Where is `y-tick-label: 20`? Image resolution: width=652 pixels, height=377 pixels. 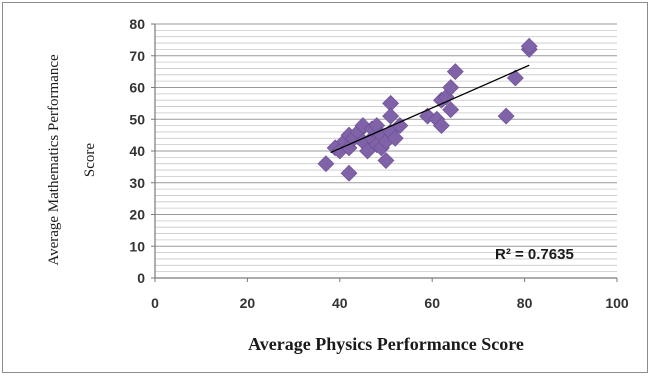 y-tick-label: 20 is located at coordinates (137, 215).